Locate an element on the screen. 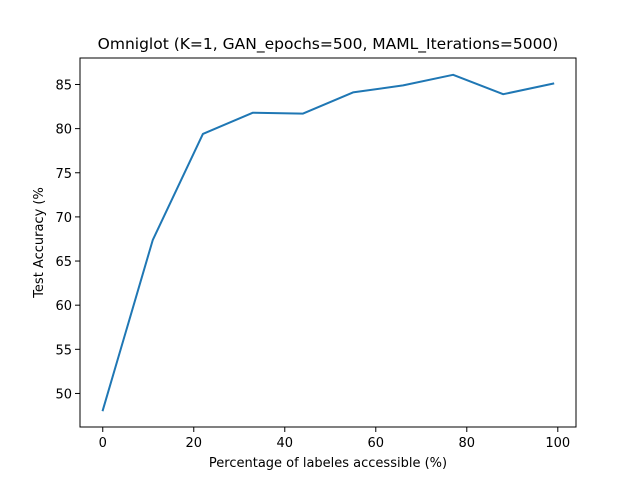 This screenshot has width=640, height=480. x-tick-label: 100 is located at coordinates (557, 443).